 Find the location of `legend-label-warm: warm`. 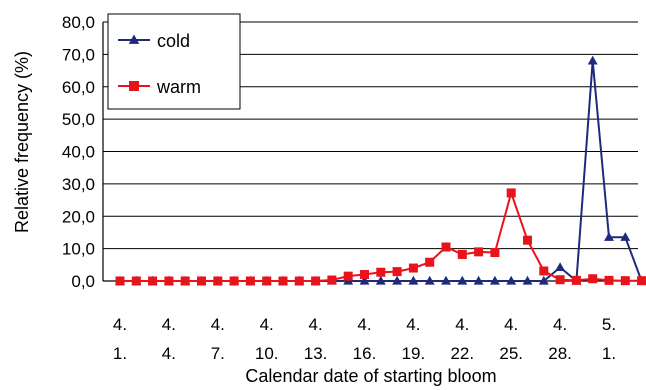

legend-label-warm: warm is located at coordinates (178, 87).